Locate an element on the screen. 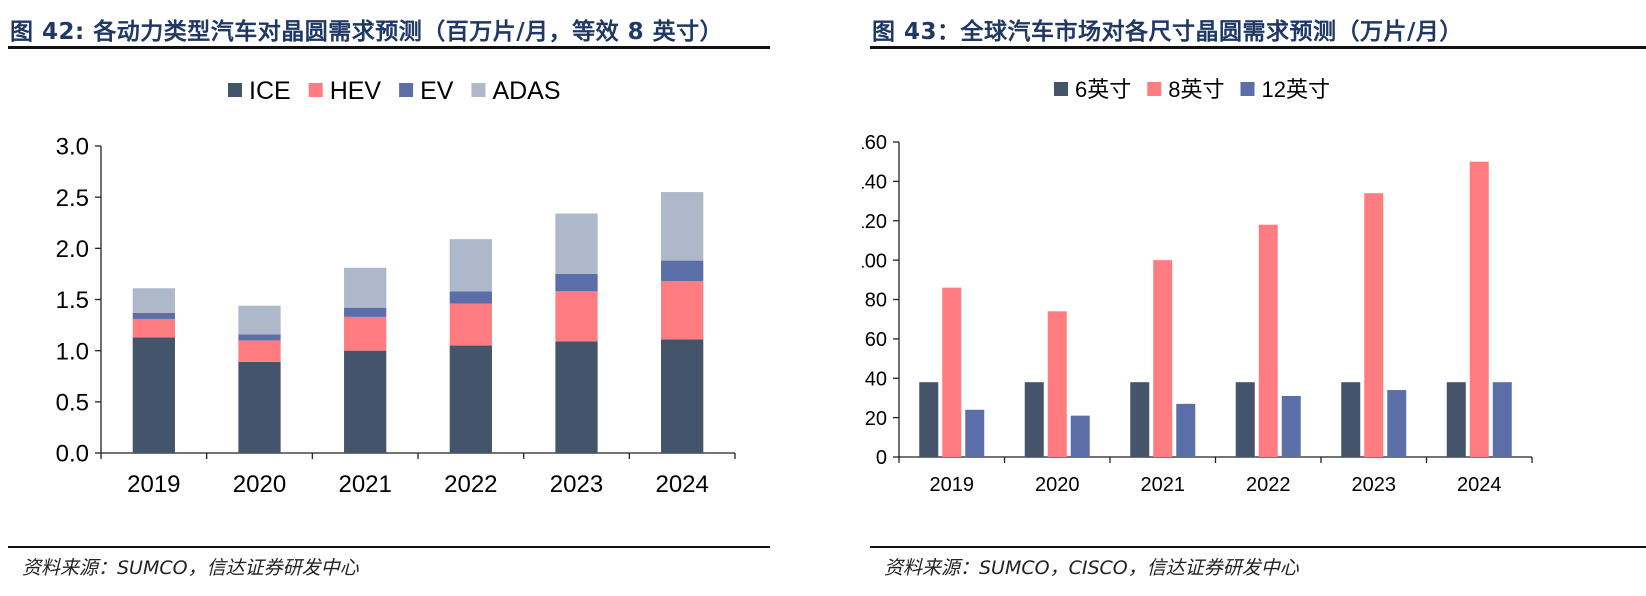 The image size is (1646, 596). bar-ev-2019 is located at coordinates (153, 315).